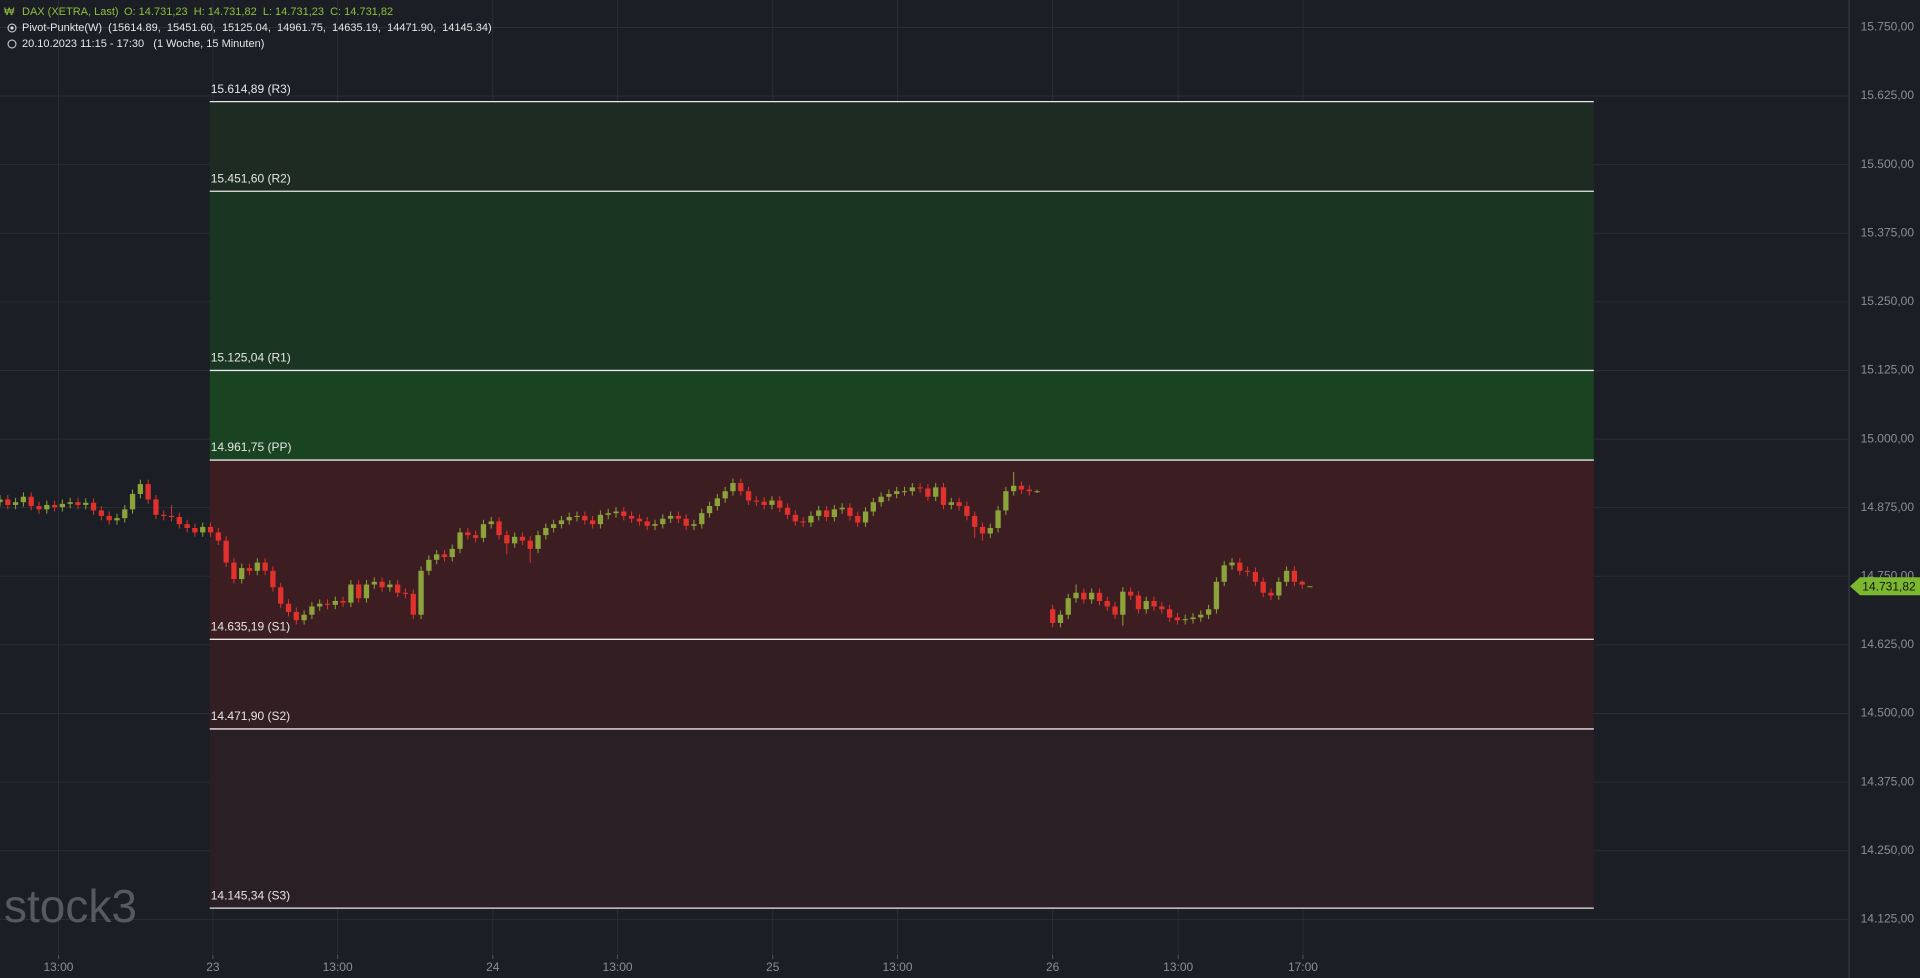  What do you see at coordinates (213, 967) in the screenshot?
I see `x-tick-label: 23` at bounding box center [213, 967].